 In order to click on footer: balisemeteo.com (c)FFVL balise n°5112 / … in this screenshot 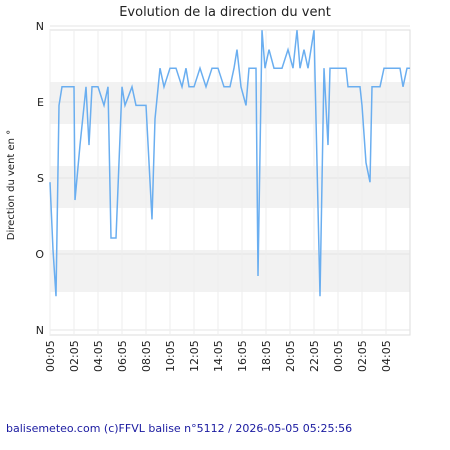, I will do `click(179, 428)`.